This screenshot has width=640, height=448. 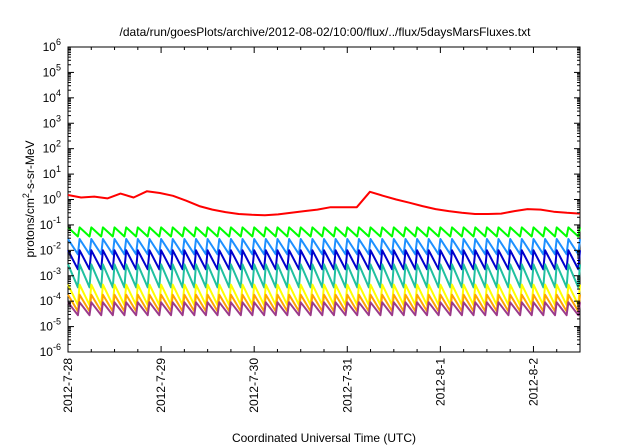 What do you see at coordinates (534, 382) in the screenshot?
I see `x-tick-label: 2012-8-2` at bounding box center [534, 382].